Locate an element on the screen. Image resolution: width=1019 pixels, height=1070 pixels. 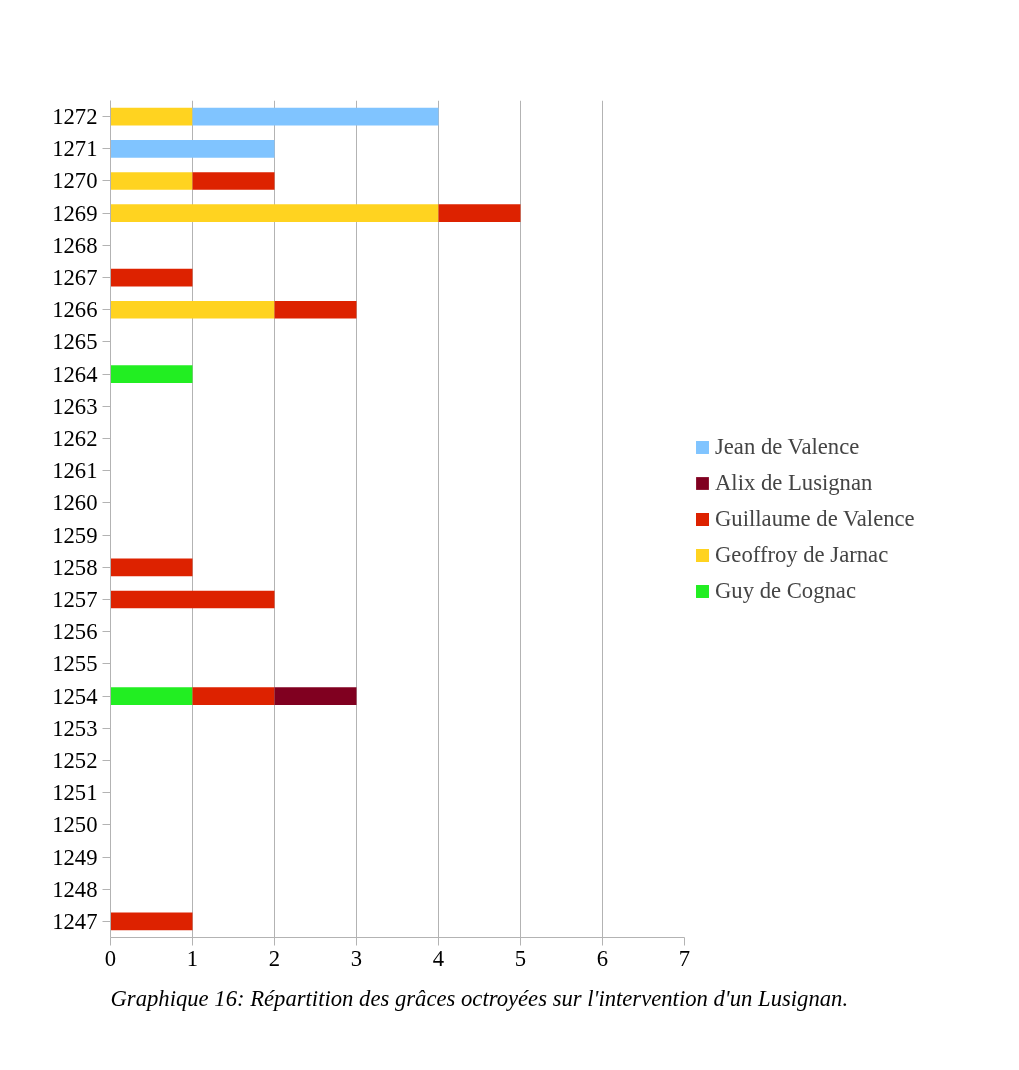
y-tick-label: 1260 is located at coordinates (75, 503).